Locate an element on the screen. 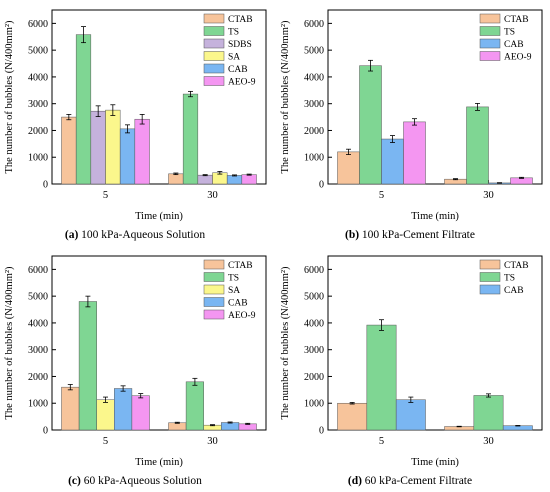 The image size is (550, 492). panel-caption-label: (b) is located at coordinates (352, 235).